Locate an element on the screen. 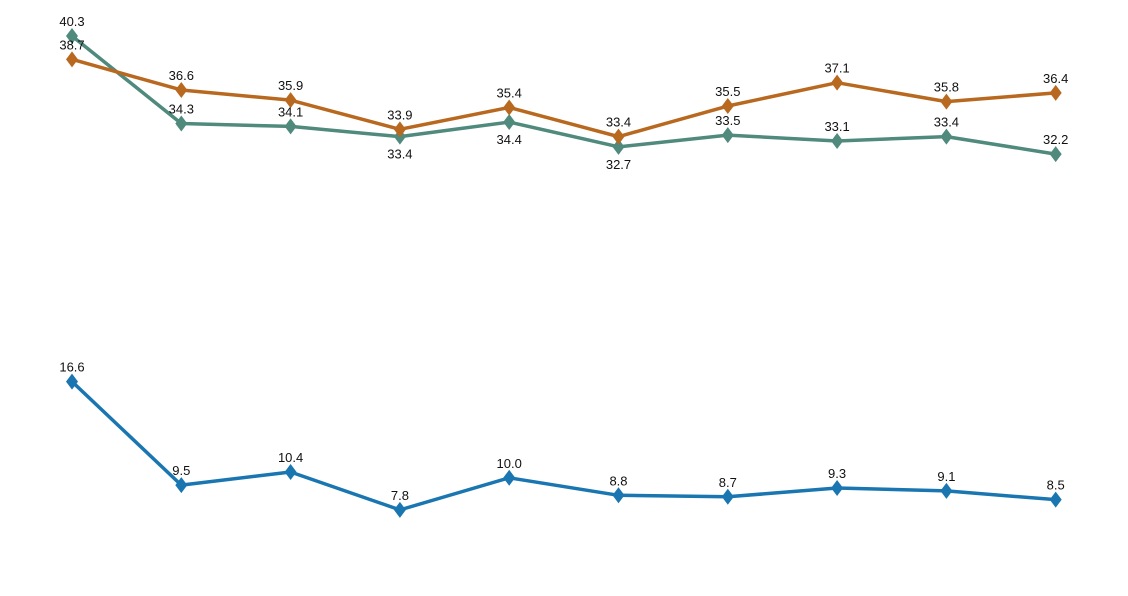 The image size is (1128, 596). series-2-data-label: 8.7 is located at coordinates (728, 482).